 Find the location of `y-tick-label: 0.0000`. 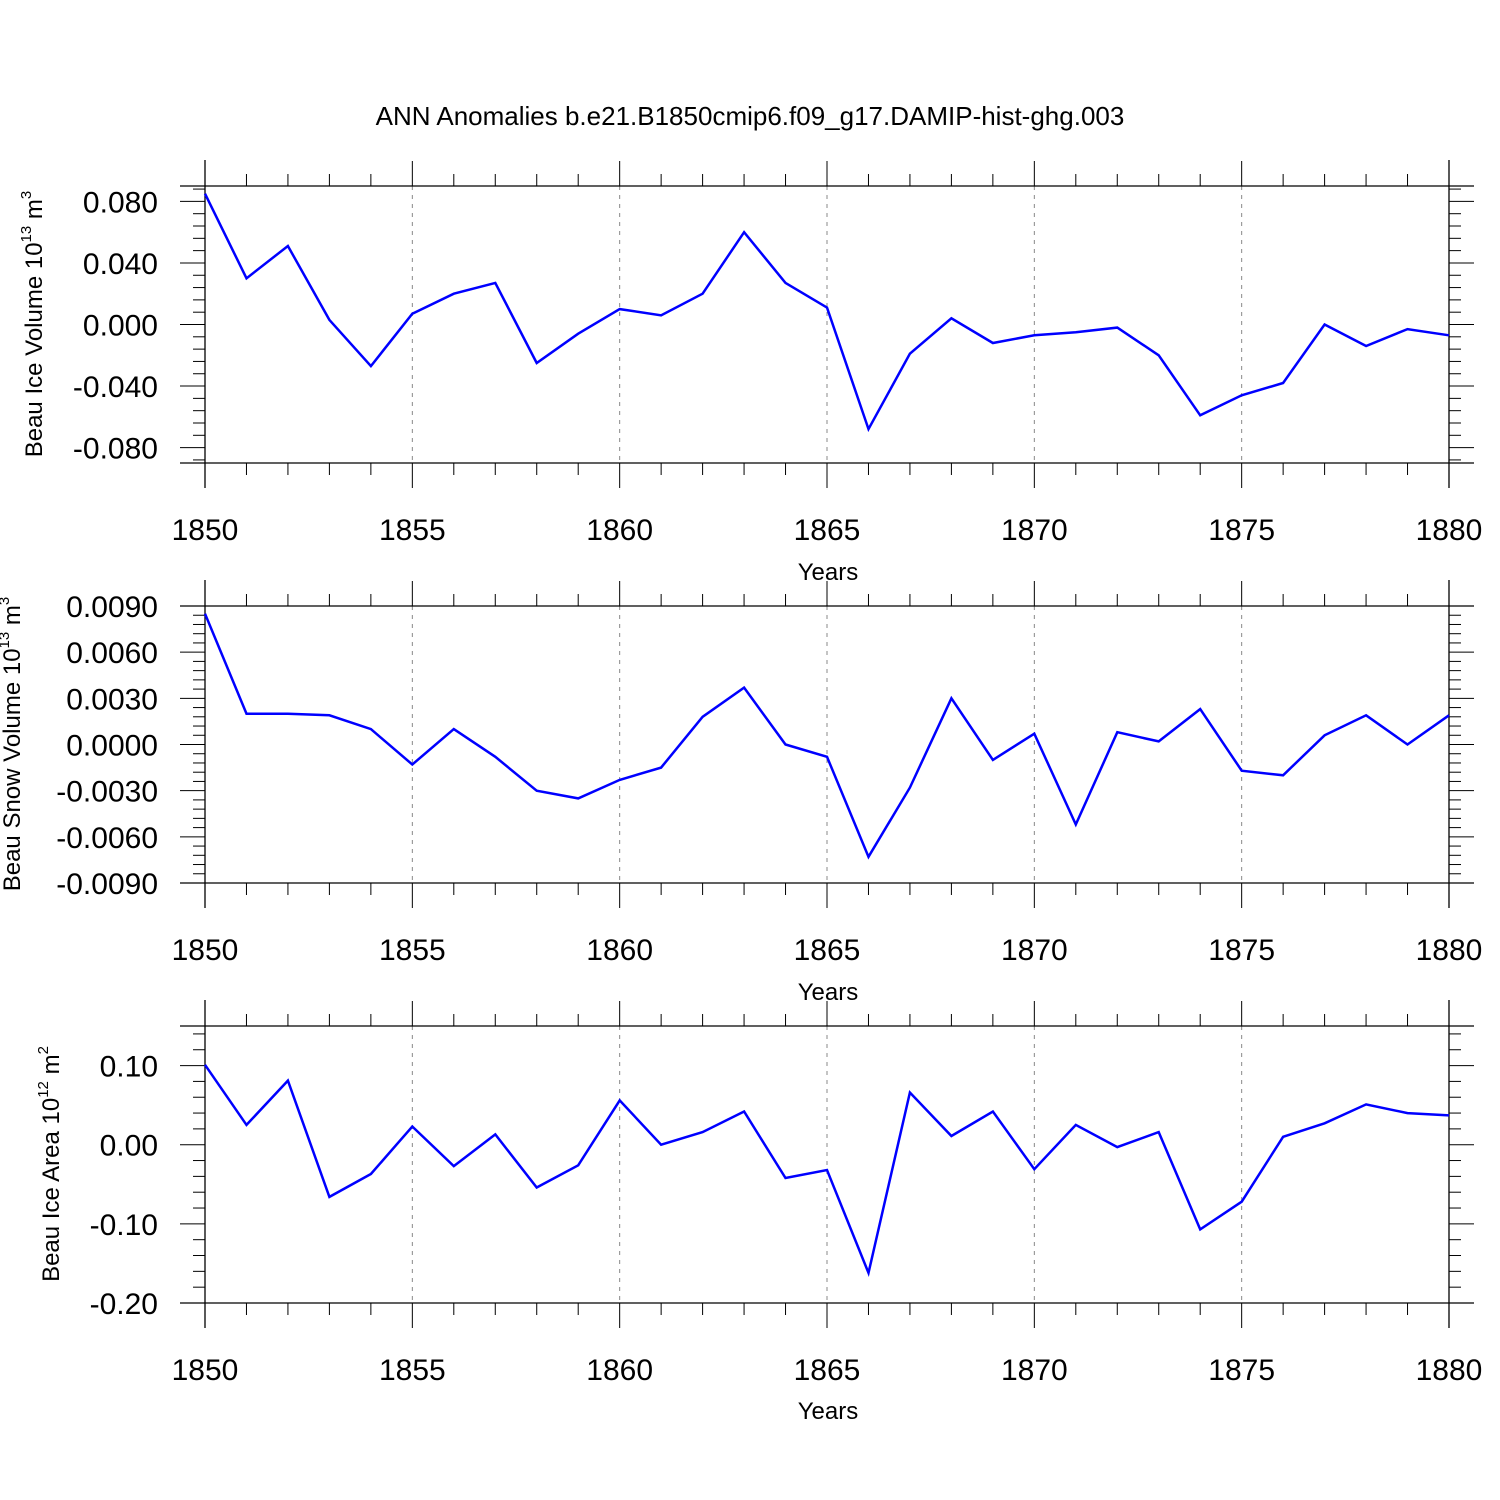

y-tick-label: 0.0000 is located at coordinates (112, 746).